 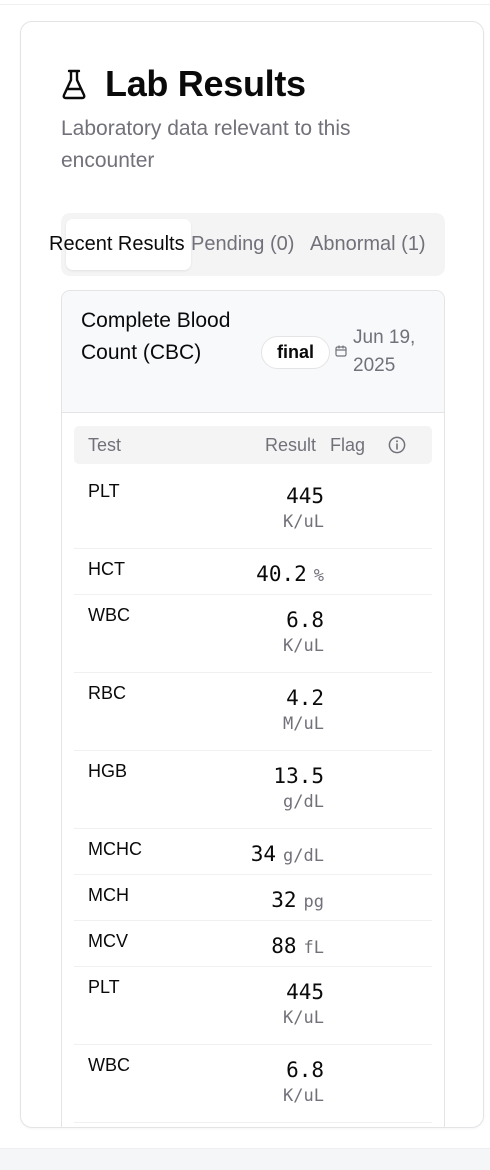 I want to click on panel-title: Complete Blood Count (CBC), so click(x=156, y=336).